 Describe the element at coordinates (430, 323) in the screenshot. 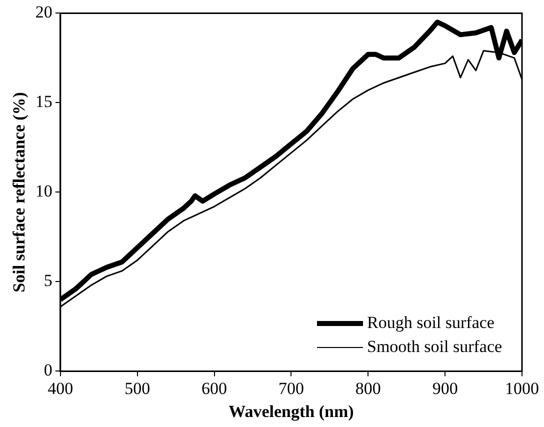

I see `legend-label: Rough soil surface` at that location.